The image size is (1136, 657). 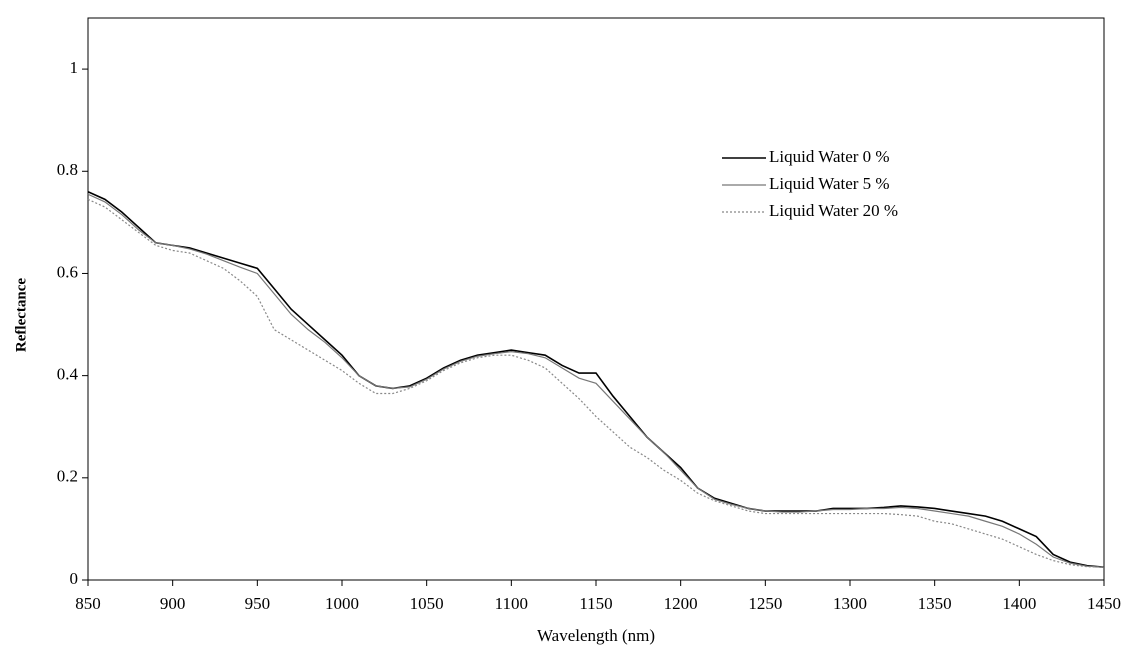 What do you see at coordinates (67, 271) in the screenshot?
I see `y-tick-label: 0.6` at bounding box center [67, 271].